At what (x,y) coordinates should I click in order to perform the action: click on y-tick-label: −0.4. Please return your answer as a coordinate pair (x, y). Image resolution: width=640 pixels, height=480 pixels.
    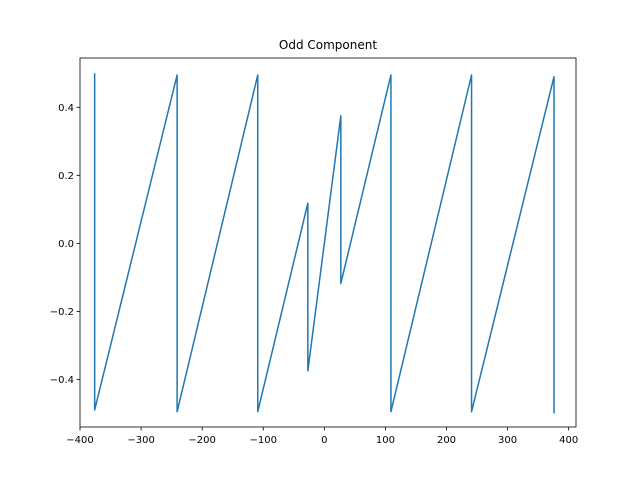
    Looking at the image, I should click on (62, 380).